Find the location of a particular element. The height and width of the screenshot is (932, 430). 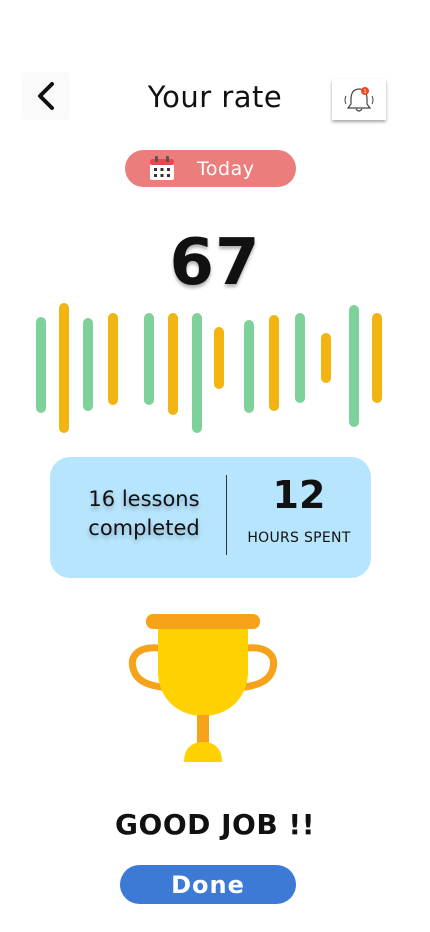

trophy-icon is located at coordinates (203, 691).